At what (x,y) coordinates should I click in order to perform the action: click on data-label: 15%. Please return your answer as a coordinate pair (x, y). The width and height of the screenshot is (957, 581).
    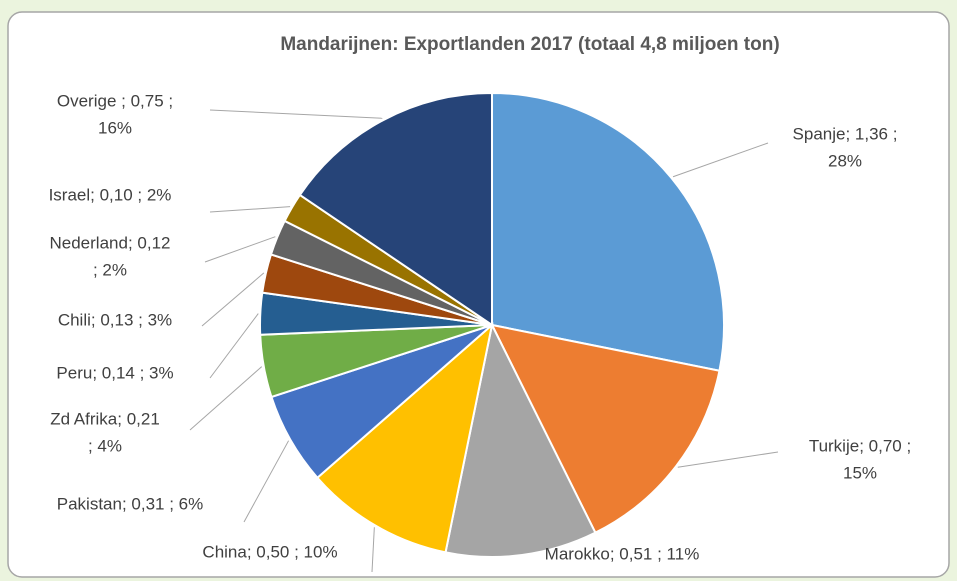
    Looking at the image, I should click on (860, 472).